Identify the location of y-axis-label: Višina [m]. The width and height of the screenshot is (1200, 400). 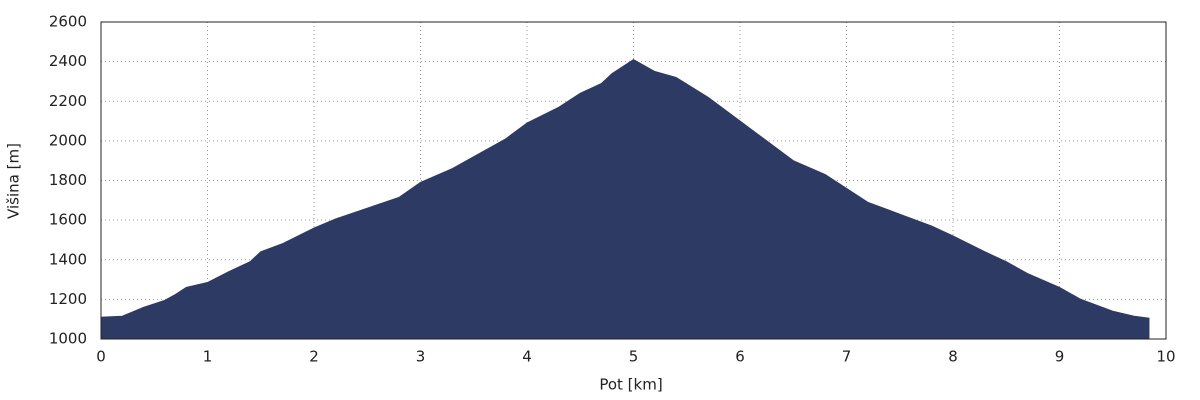
(14, 181).